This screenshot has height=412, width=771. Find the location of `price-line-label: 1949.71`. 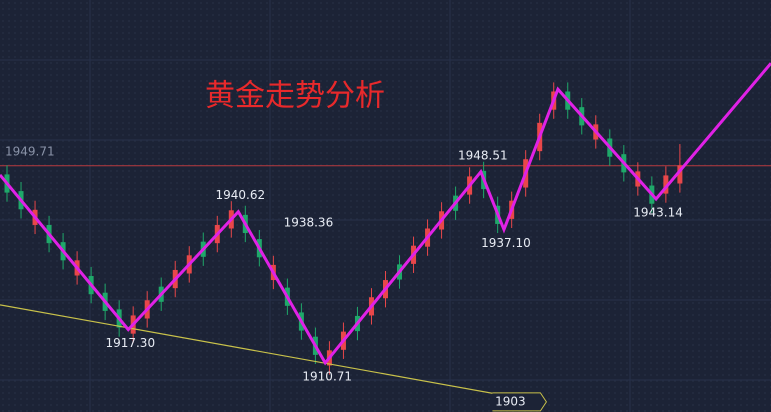

price-line-label: 1949.71 is located at coordinates (30, 151).